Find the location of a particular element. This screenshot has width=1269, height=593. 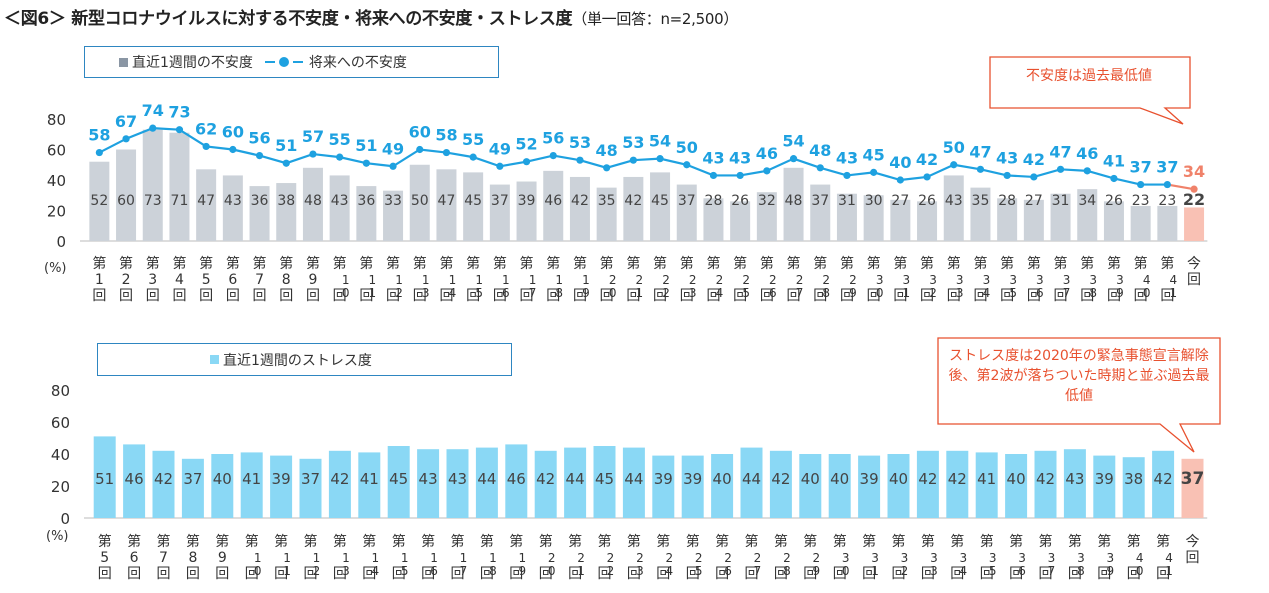

x-tick-label: 第 28 回 is located at coordinates (781, 557).